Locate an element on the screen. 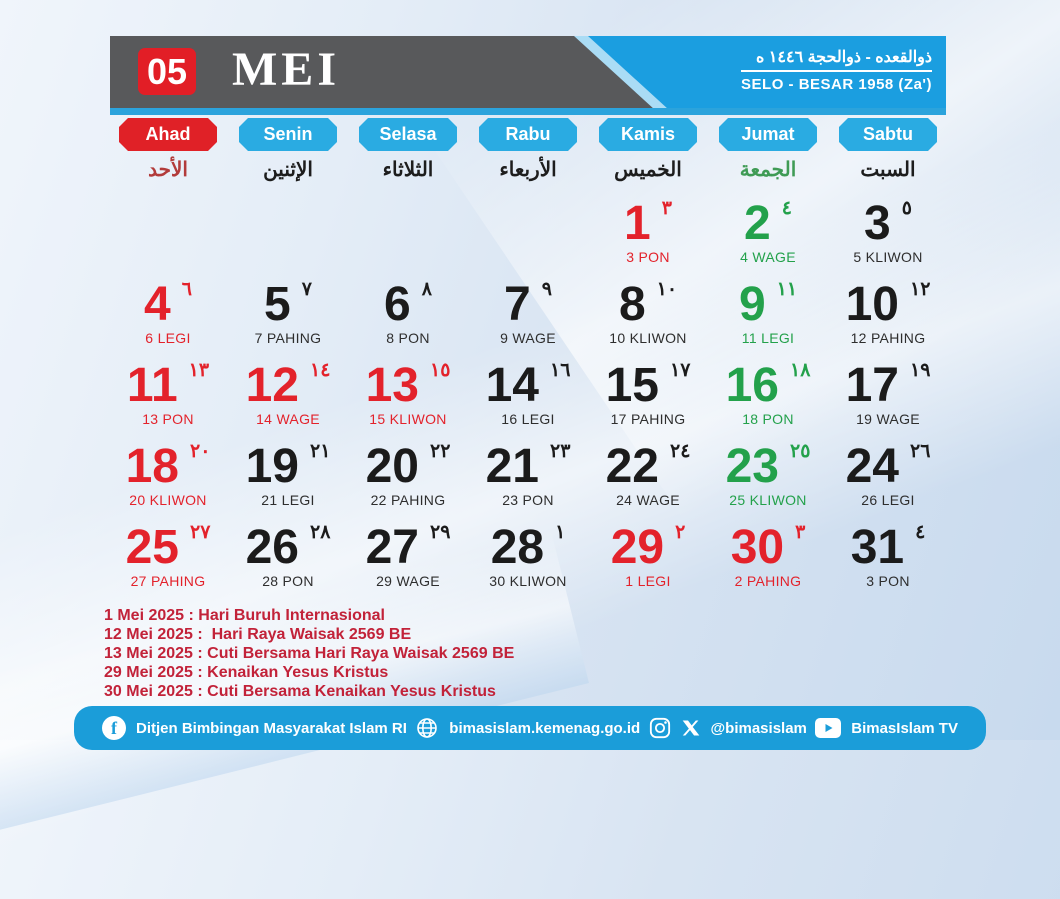 The image size is (1060, 899). calendar-day-15: 15 ١٧ 17 PAHING is located at coordinates (648, 399).